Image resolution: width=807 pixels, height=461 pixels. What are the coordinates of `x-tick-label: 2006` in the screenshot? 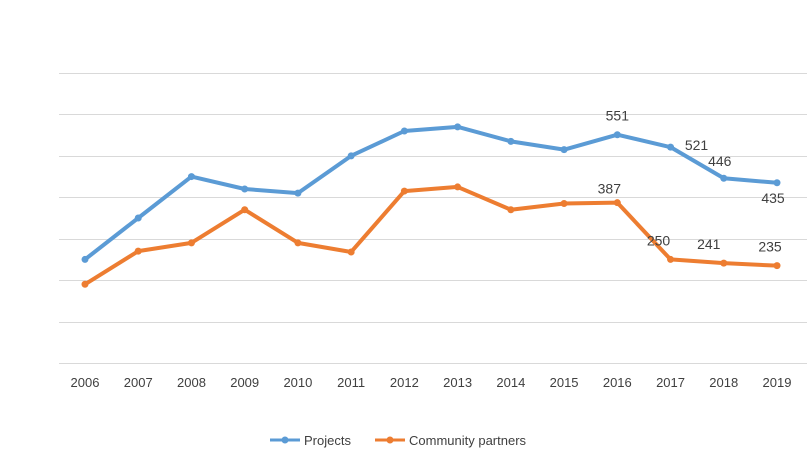 It's located at (85, 382).